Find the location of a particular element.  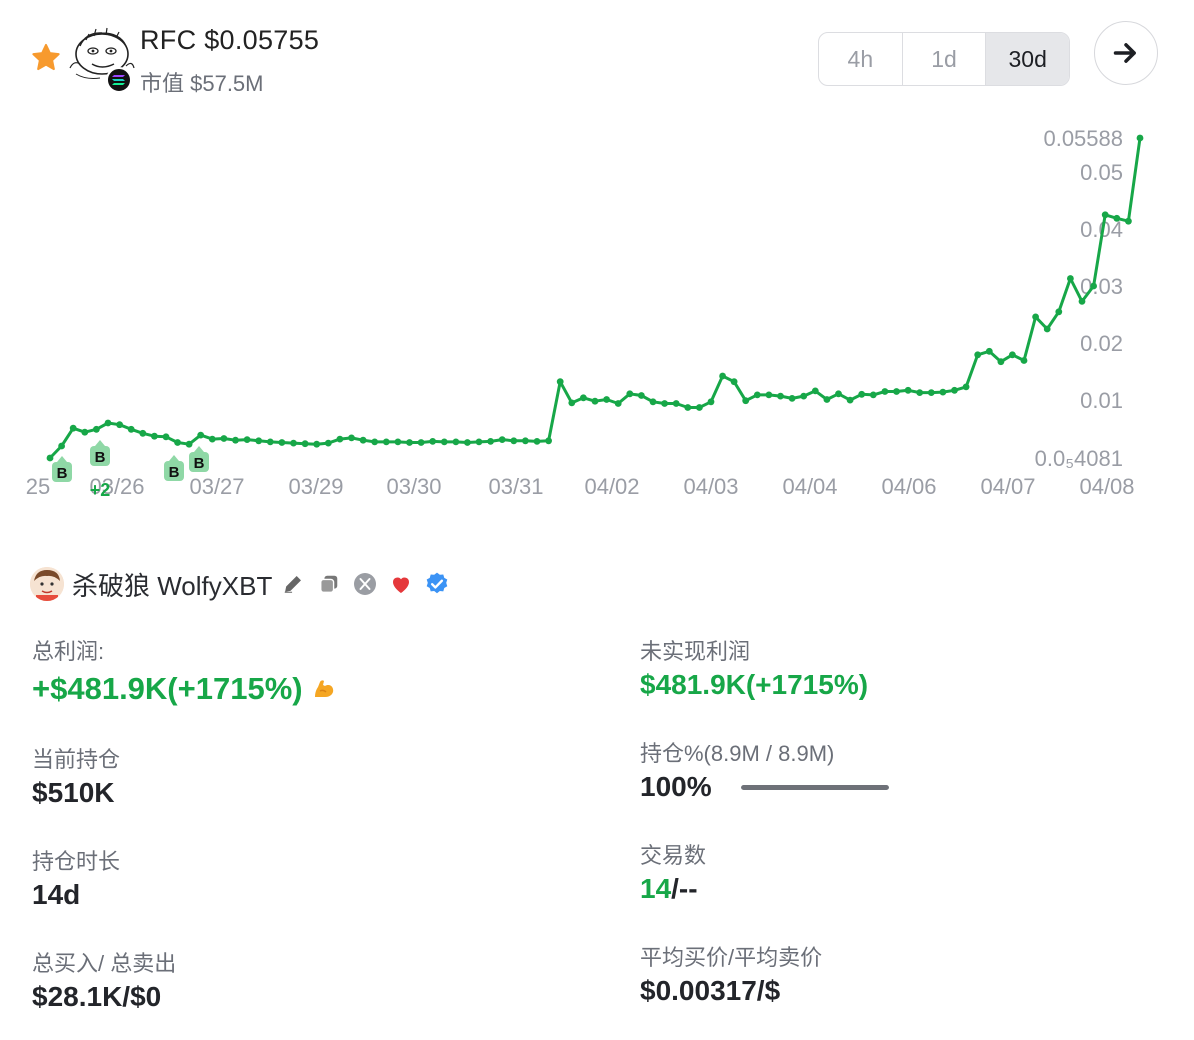

y-tick-label: 0.05588 is located at coordinates (1083, 138).